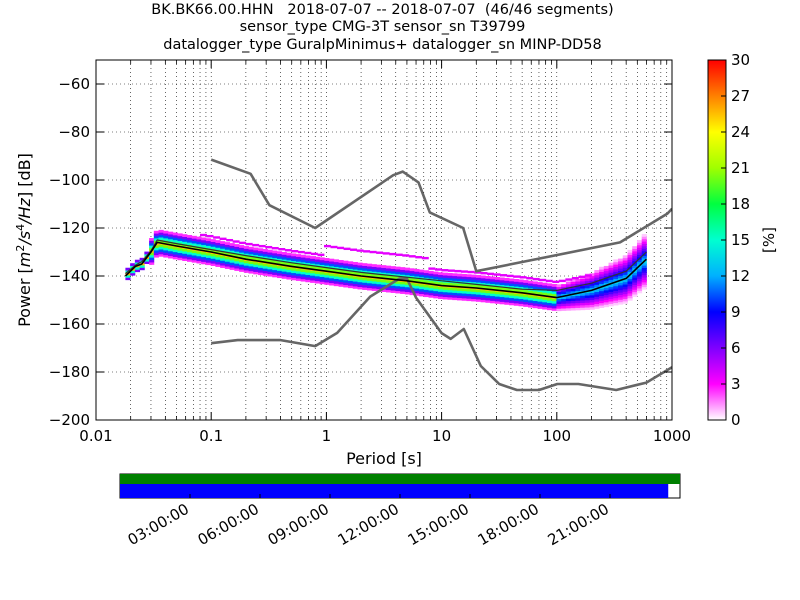 The width and height of the screenshot is (800, 600). Describe the element at coordinates (69, 228) in the screenshot. I see `y-tick-label: −120` at that location.